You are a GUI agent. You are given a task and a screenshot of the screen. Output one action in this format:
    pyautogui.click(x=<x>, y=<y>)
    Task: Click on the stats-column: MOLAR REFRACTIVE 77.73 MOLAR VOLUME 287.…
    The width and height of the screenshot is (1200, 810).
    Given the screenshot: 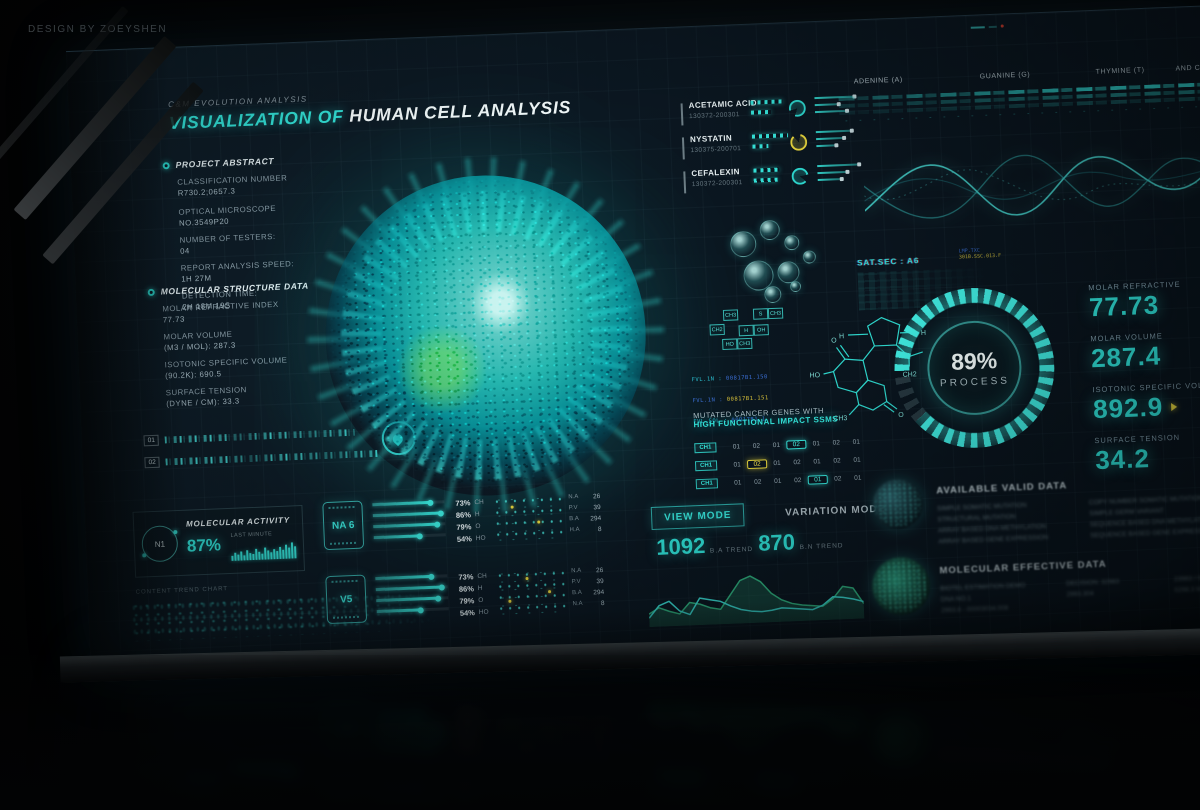 What is the action you would take?
    pyautogui.click(x=1144, y=382)
    